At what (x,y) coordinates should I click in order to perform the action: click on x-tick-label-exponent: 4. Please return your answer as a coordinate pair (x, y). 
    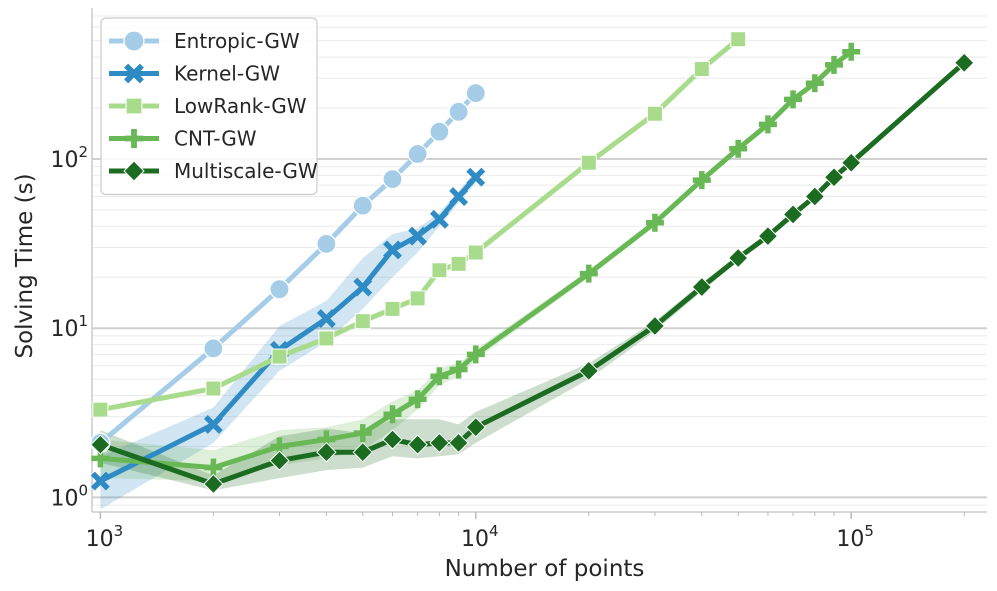
    Looking at the image, I should click on (494, 531).